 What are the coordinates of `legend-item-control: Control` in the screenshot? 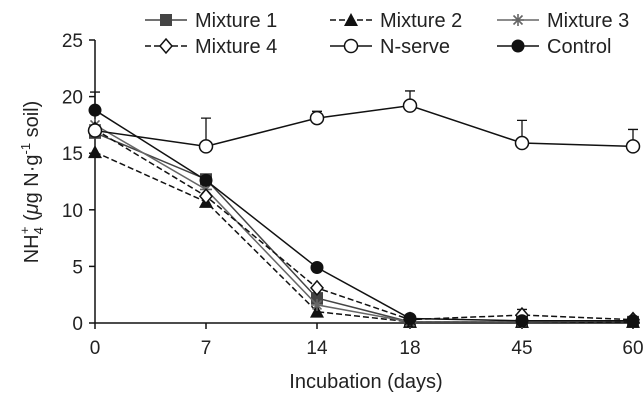 It's located at (554, 47).